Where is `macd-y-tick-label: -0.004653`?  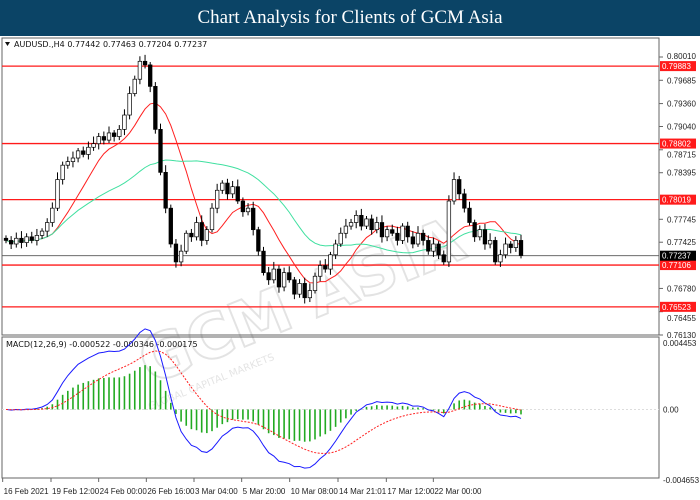
macd-y-tick-label: -0.004653 is located at coordinates (681, 480).